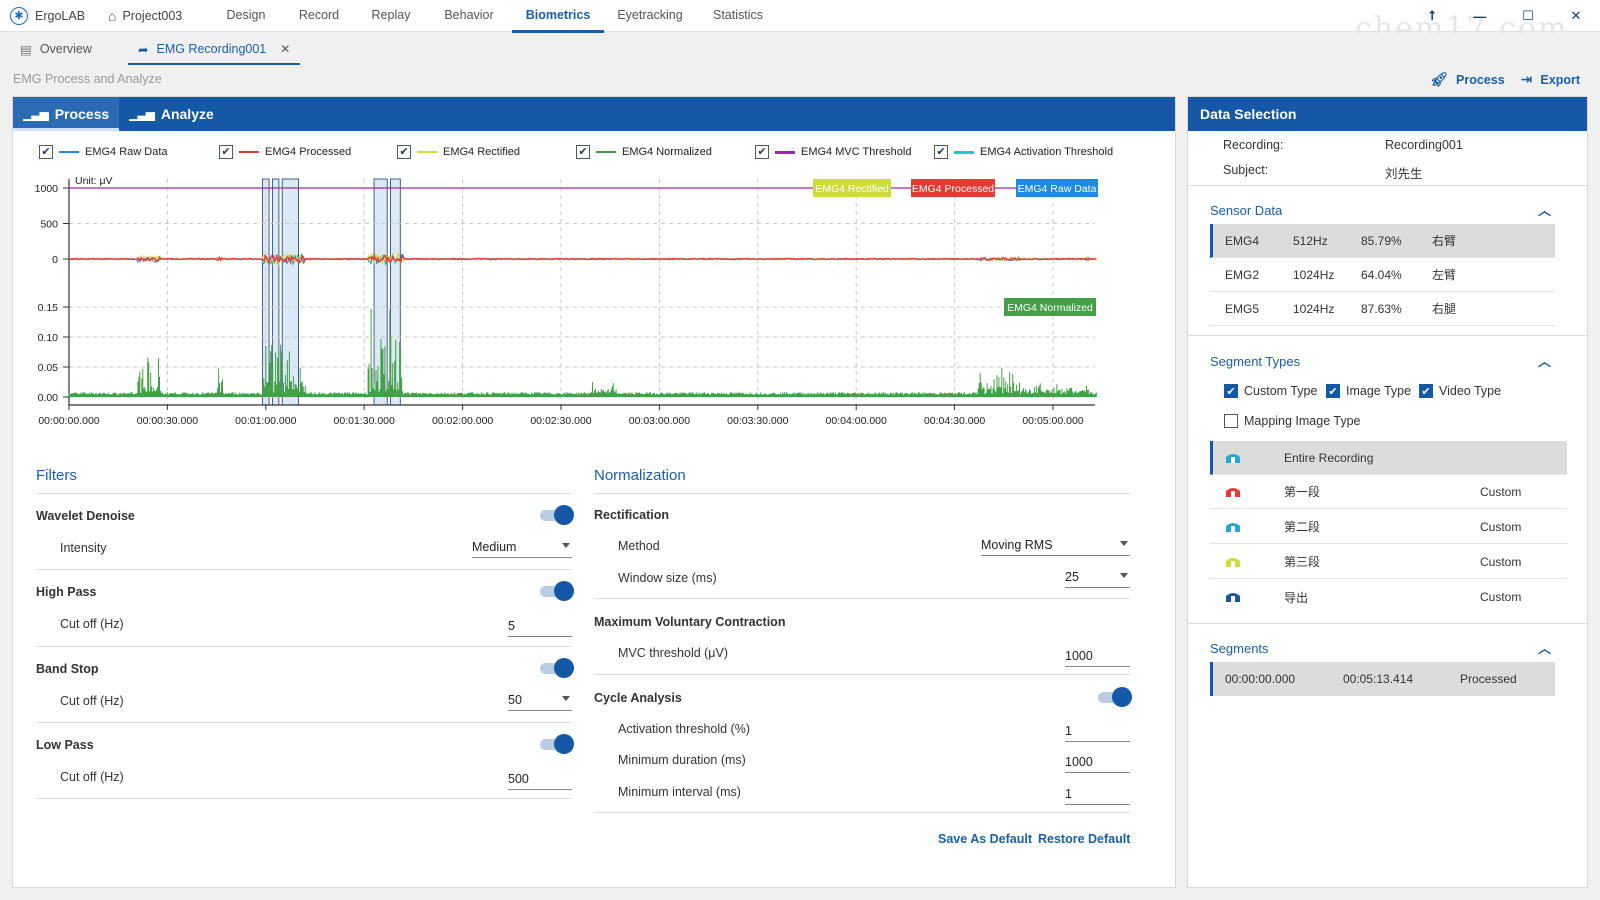 The height and width of the screenshot is (900, 1600). I want to click on maximize-icon: ☐, so click(1528, 15).